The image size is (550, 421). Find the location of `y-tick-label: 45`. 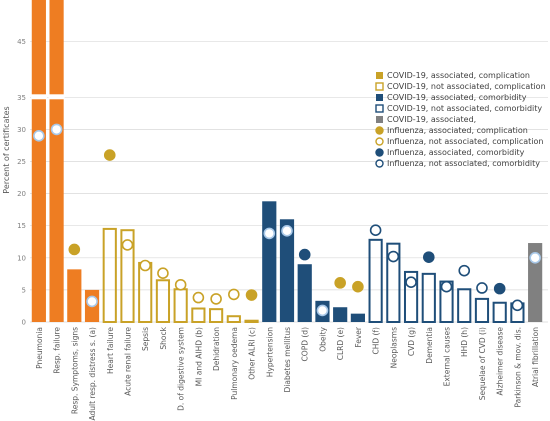

y-tick-label: 45 is located at coordinates (21, 42).